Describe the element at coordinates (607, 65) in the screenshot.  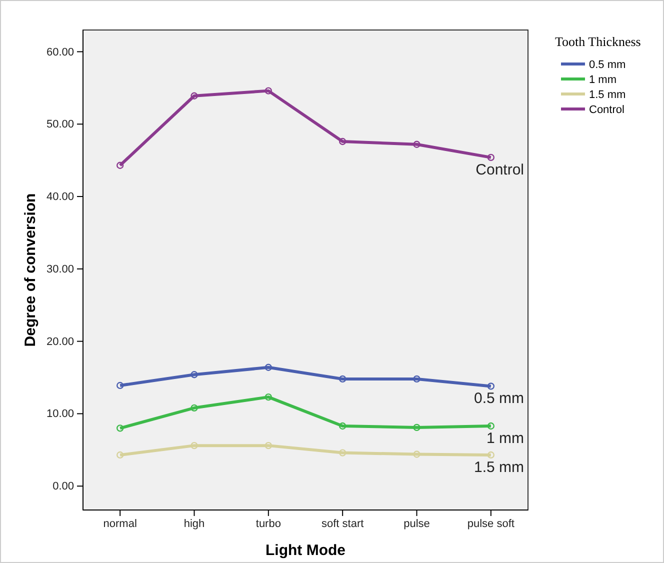
I see `legend-label: 0.5 mm` at that location.